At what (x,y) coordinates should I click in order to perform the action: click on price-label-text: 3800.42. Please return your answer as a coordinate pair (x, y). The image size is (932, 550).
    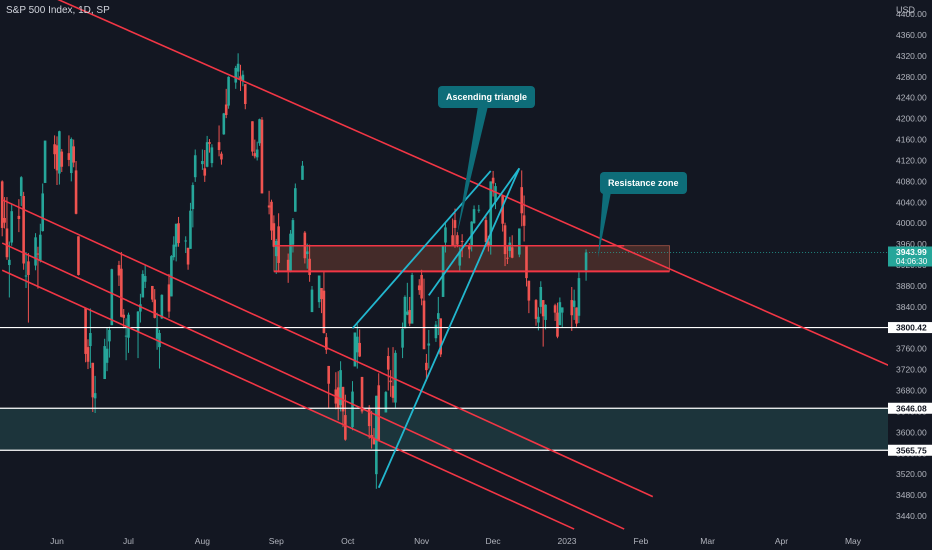
    Looking at the image, I should click on (911, 328).